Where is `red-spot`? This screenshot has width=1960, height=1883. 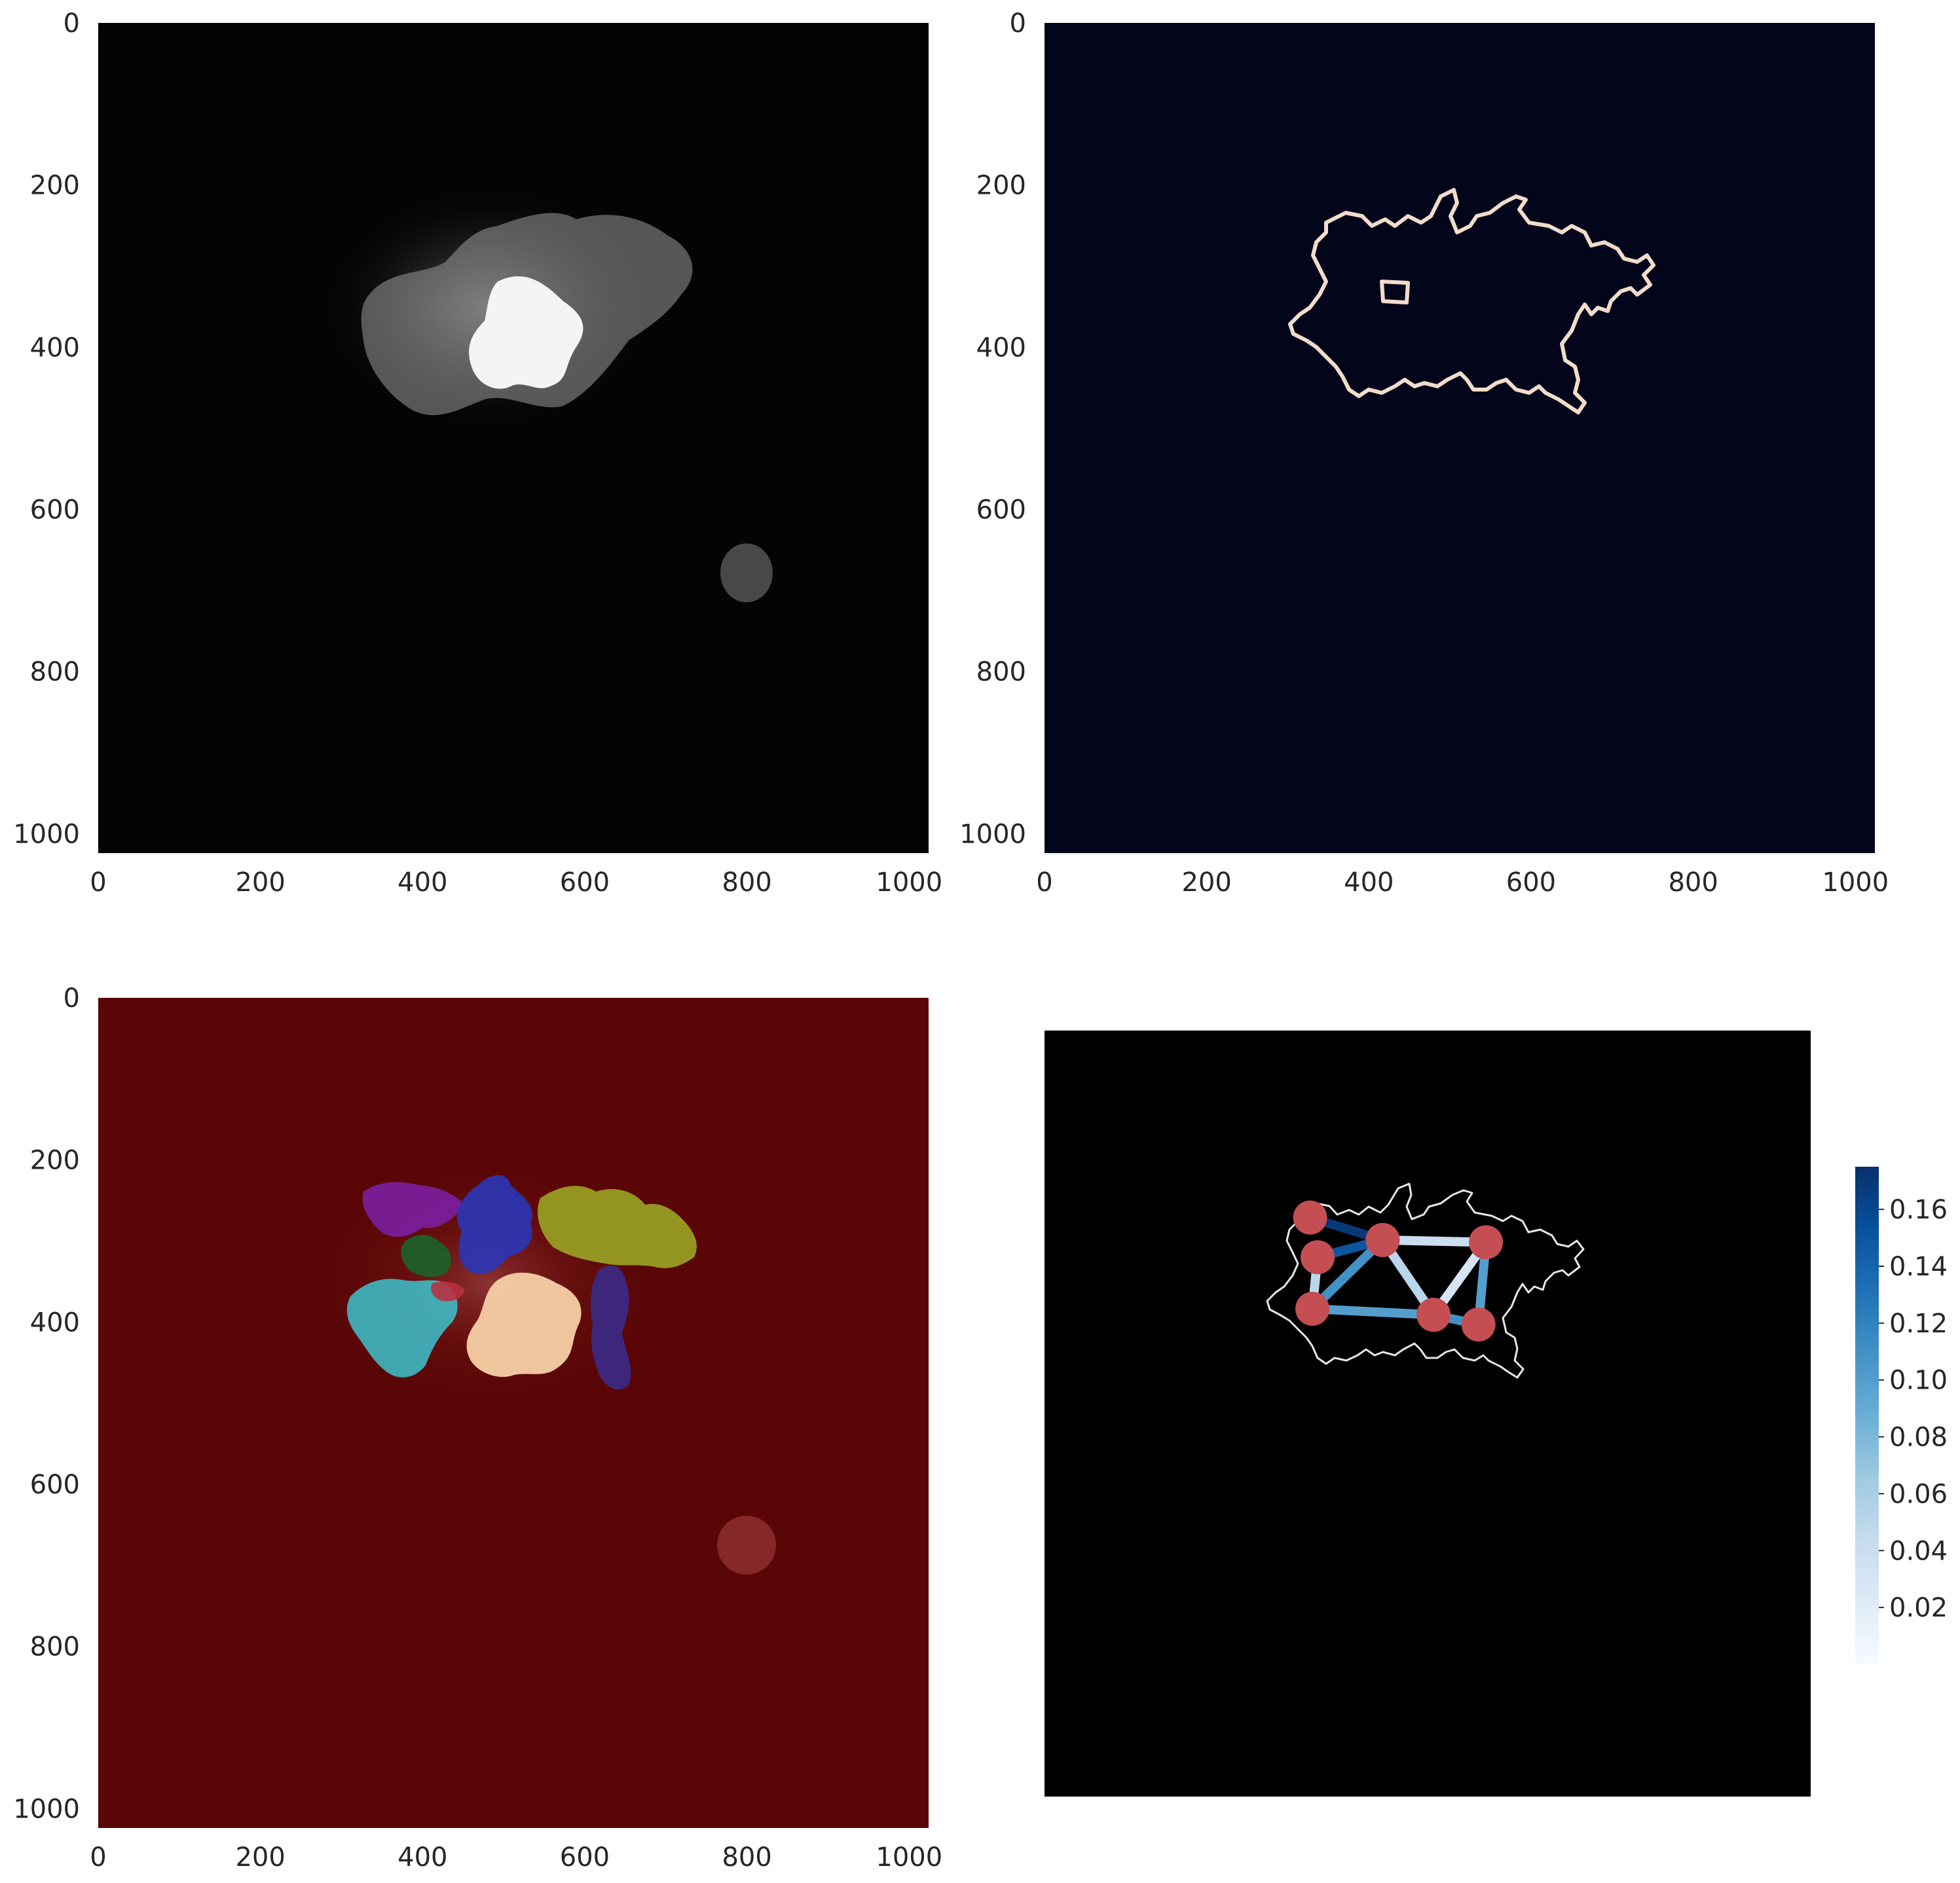
red-spot is located at coordinates (746, 1545).